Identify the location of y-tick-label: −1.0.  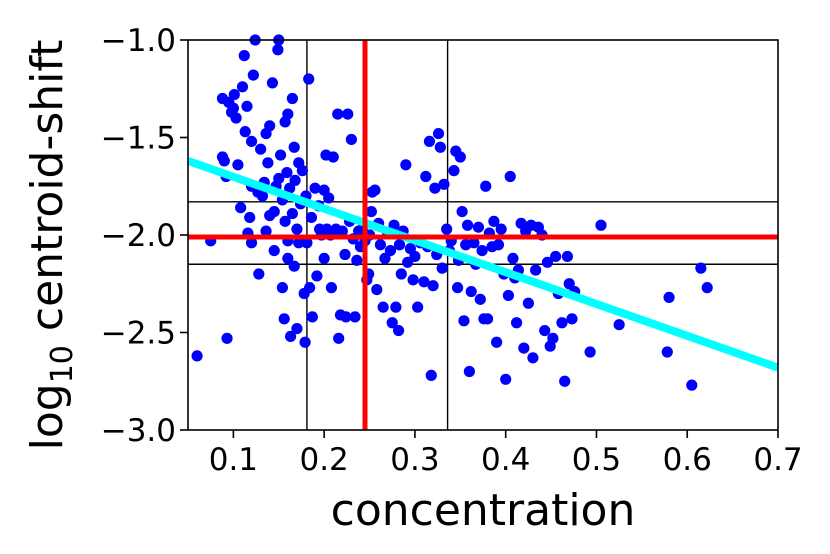
(138, 41).